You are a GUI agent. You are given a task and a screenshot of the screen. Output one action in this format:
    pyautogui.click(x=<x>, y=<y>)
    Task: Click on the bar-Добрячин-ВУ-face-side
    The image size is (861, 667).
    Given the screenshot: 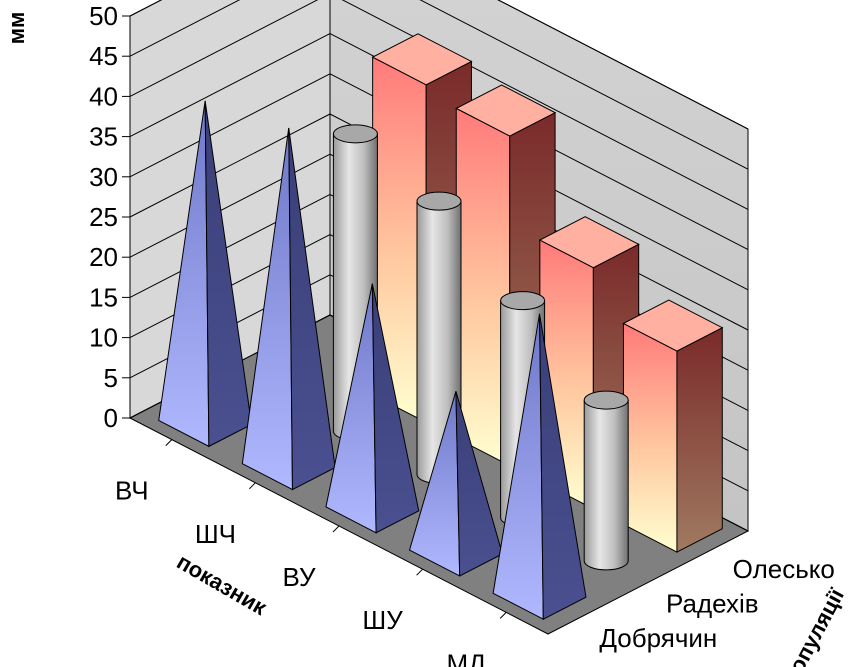 What is the action you would take?
    pyautogui.click(x=395, y=408)
    